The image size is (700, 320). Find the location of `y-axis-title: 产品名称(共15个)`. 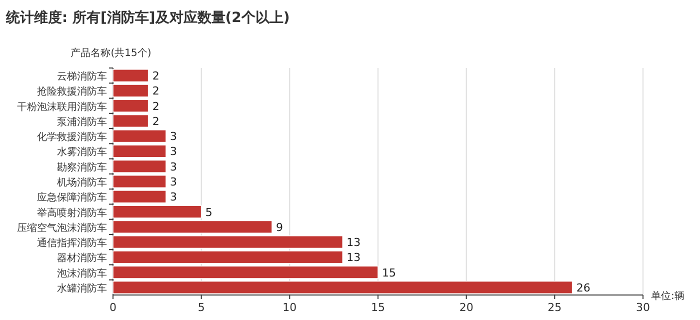

y-axis-title: 产品名称(共15个) is located at coordinates (111, 53).